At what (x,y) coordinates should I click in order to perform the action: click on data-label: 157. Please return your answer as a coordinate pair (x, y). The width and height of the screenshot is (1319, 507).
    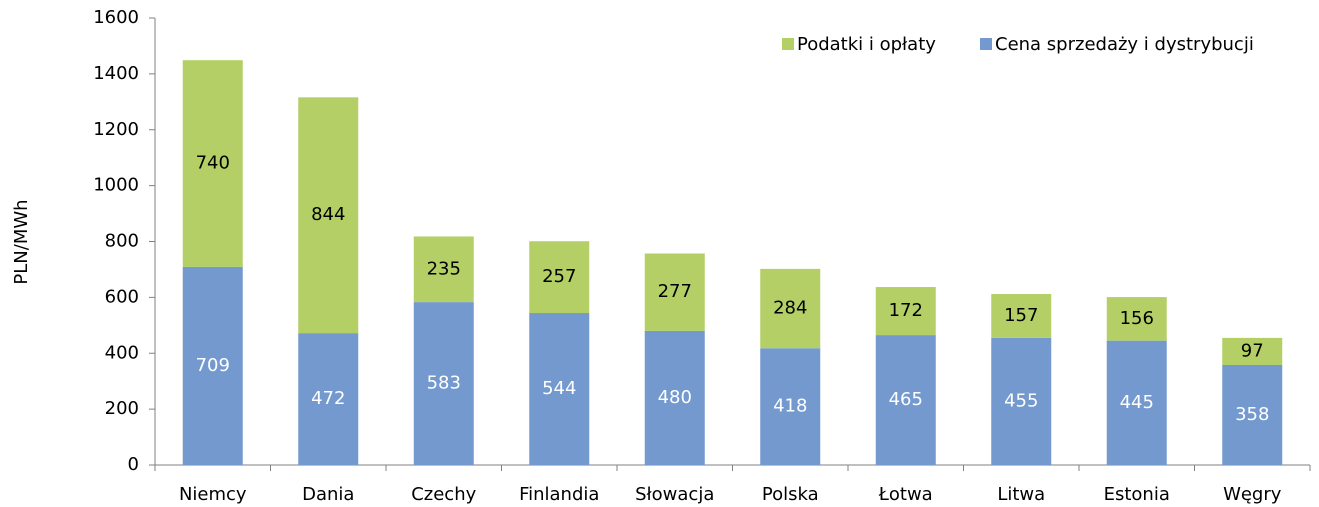
    Looking at the image, I should click on (1021, 315).